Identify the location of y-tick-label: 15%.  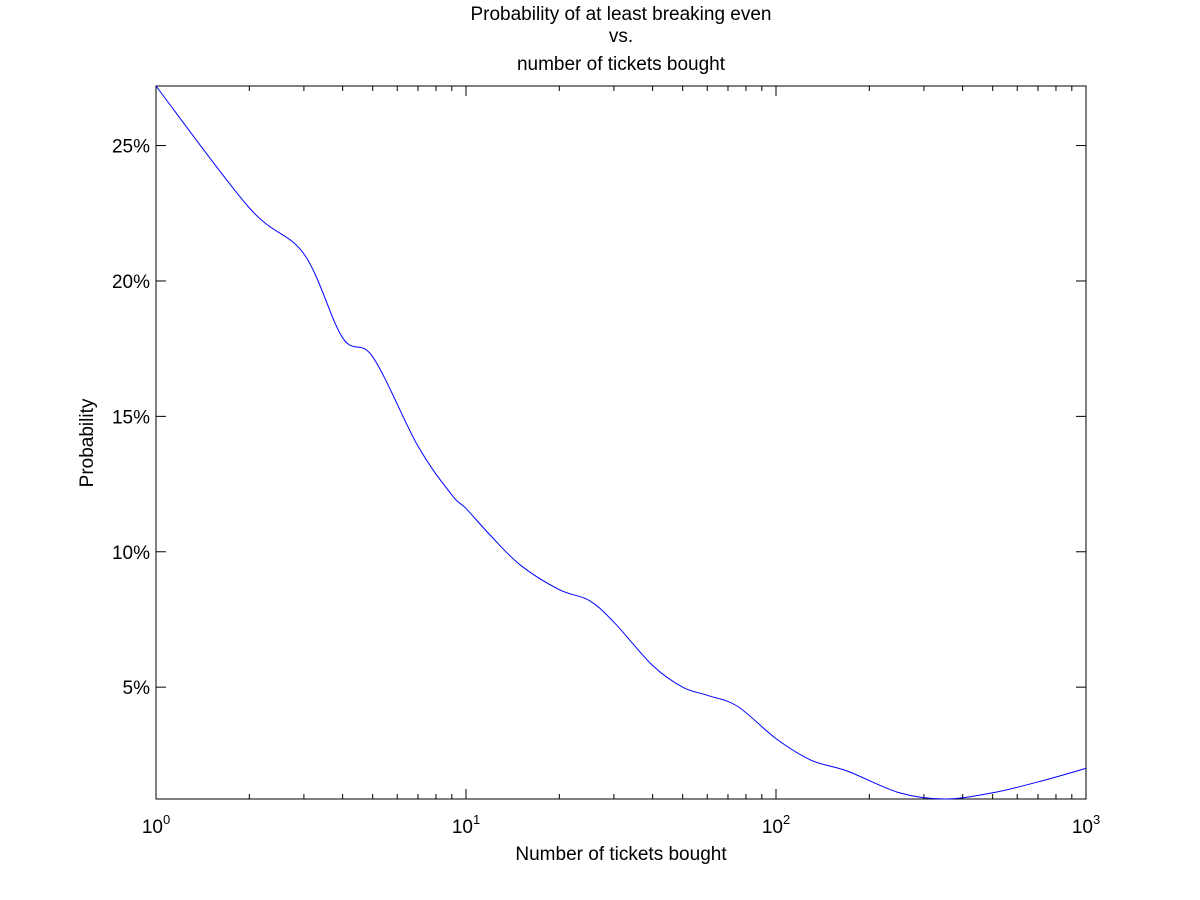
(131, 417).